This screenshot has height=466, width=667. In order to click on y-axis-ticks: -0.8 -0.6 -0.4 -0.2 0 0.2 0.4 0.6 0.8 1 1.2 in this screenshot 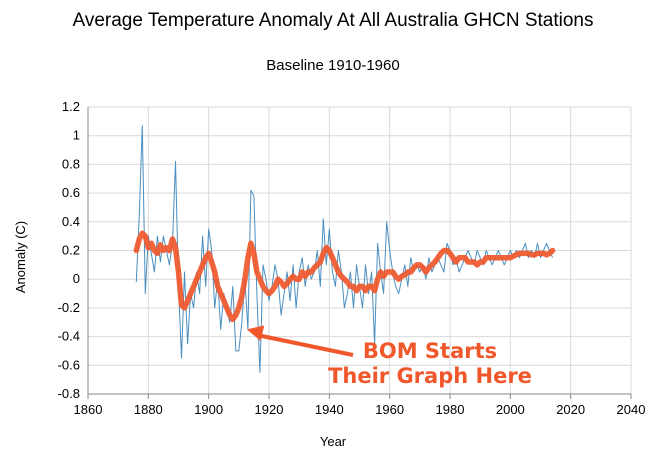, I will do `click(69, 250)`.